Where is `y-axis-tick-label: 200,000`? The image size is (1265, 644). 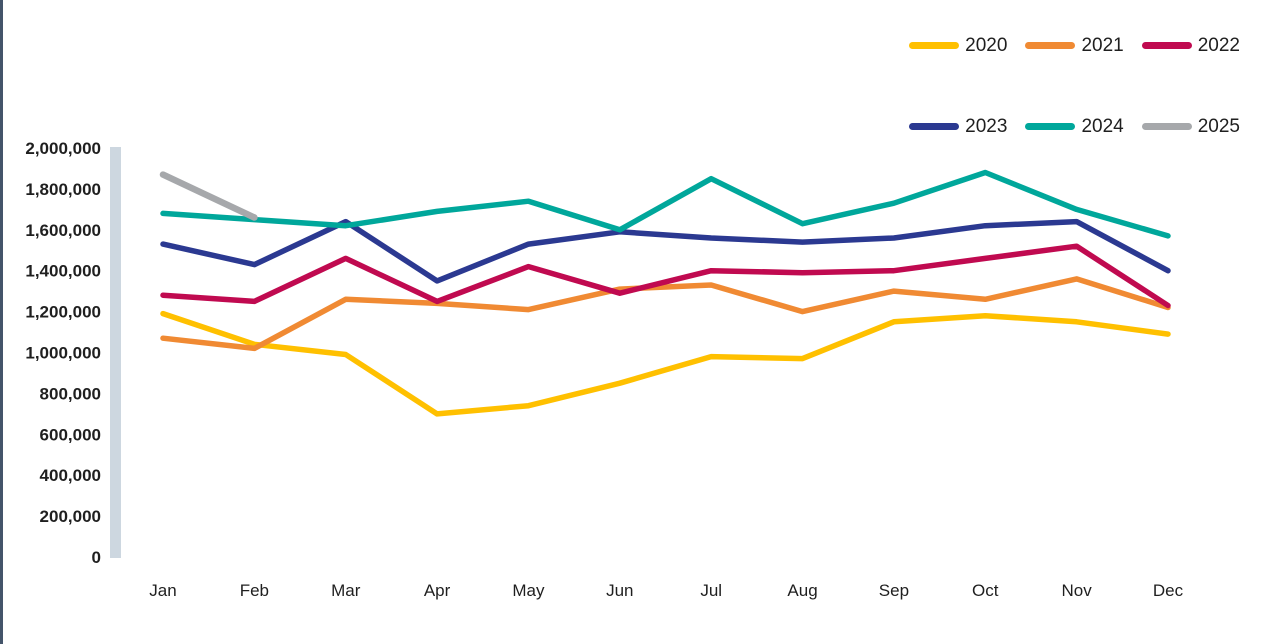
y-axis-tick-label: 200,000 is located at coordinates (70, 516).